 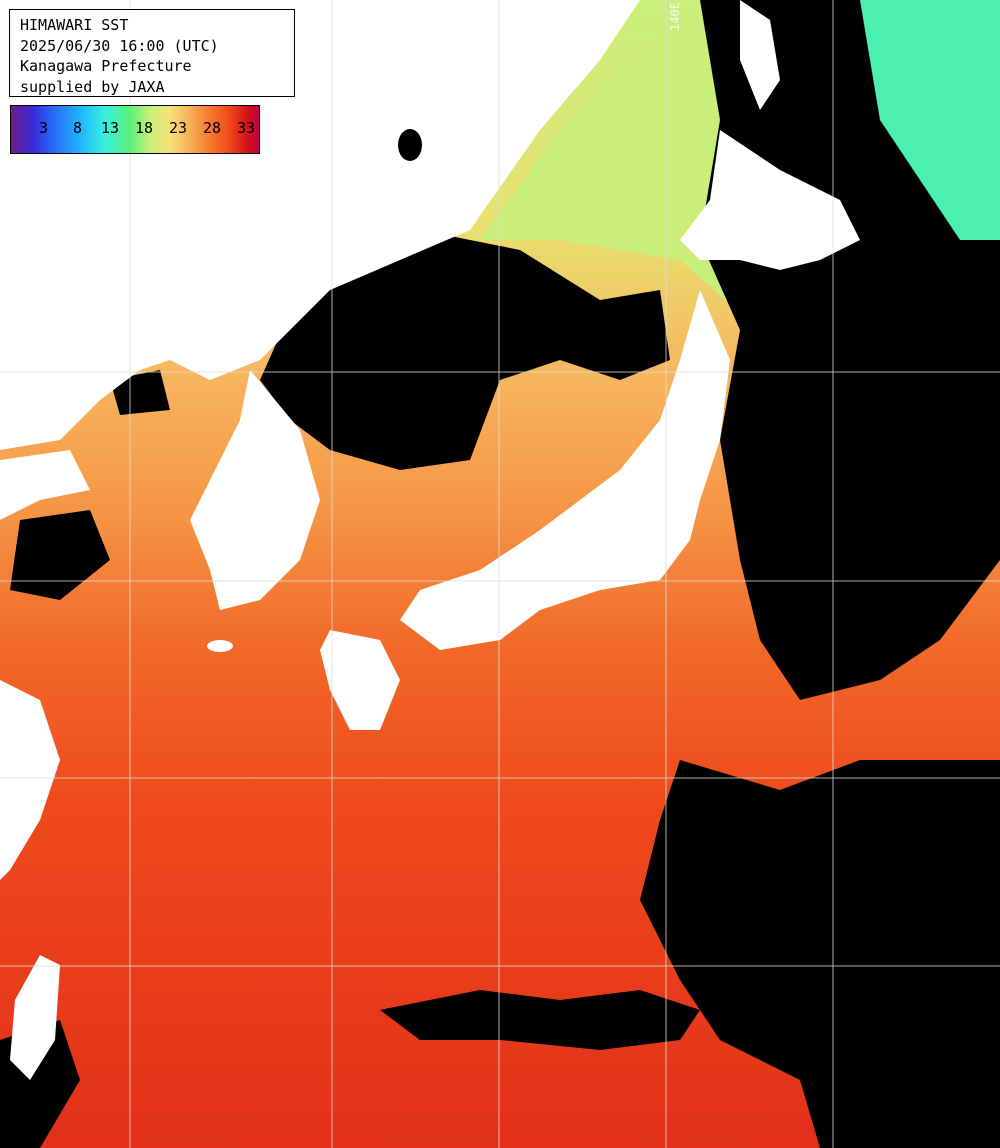 I want to click on cloud-mask-north, so click(x=465, y=350).